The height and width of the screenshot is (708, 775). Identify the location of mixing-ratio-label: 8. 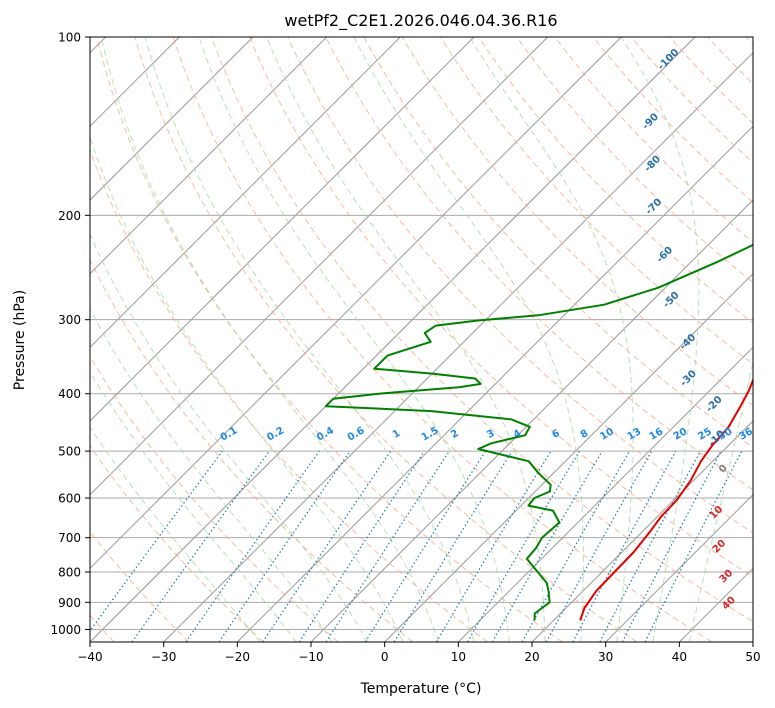
(585, 434).